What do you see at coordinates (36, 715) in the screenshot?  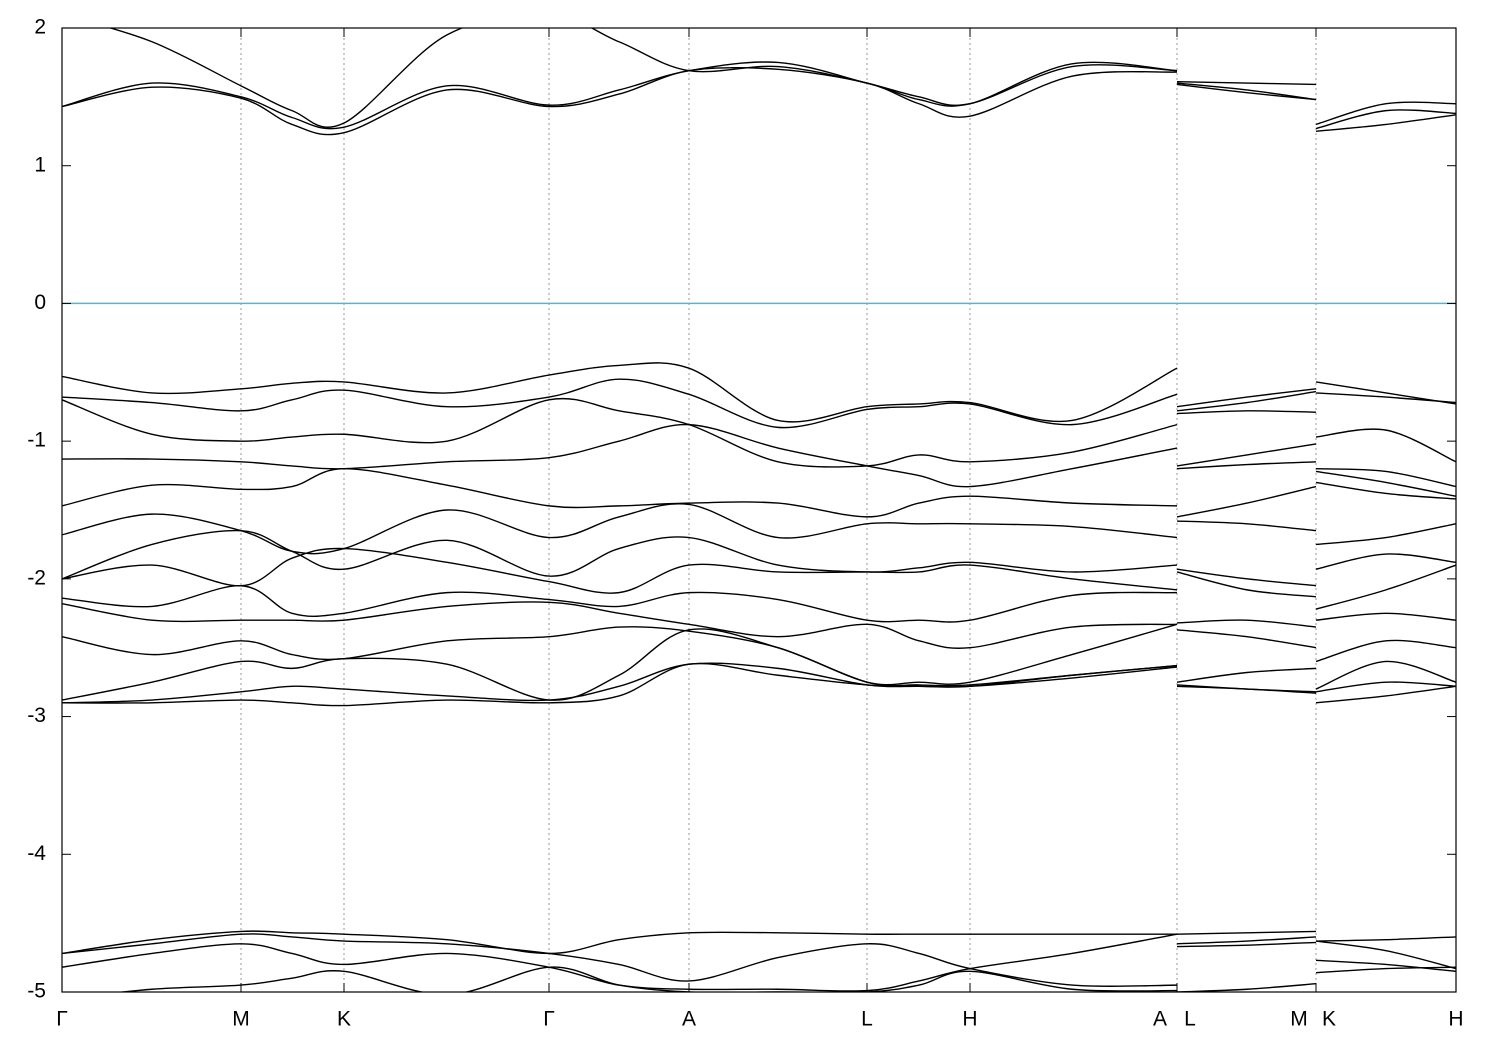 I see `y-tick-label: -3` at bounding box center [36, 715].